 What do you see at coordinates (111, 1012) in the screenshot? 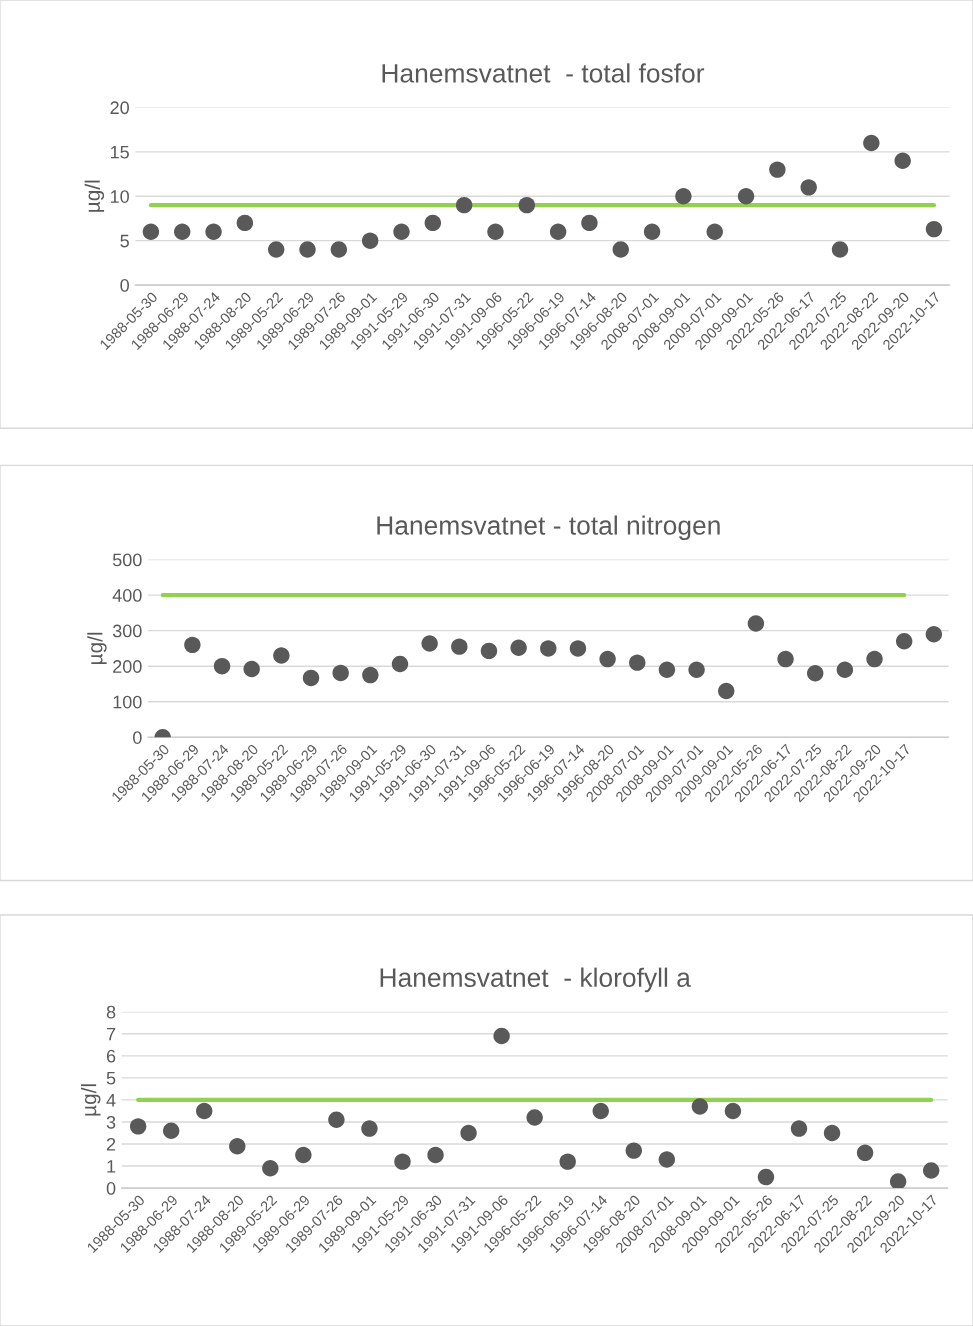
I see `y-tick-label: 8` at bounding box center [111, 1012].